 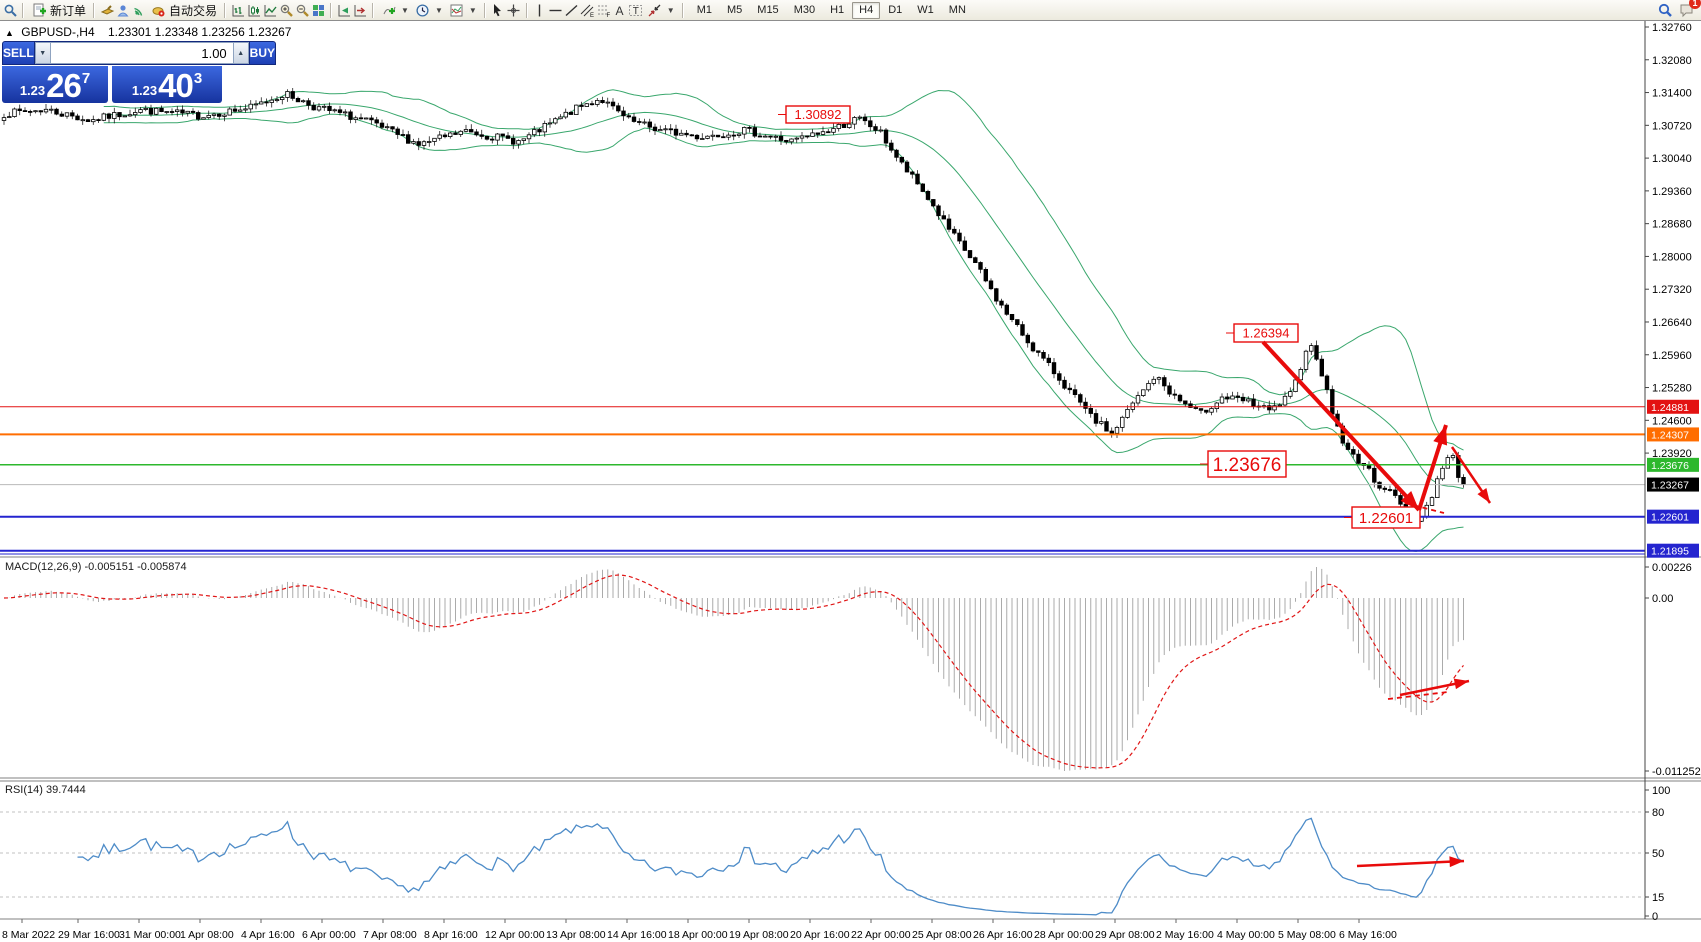 I want to click on svg-text: 1.21895, so click(x=1670, y=552).